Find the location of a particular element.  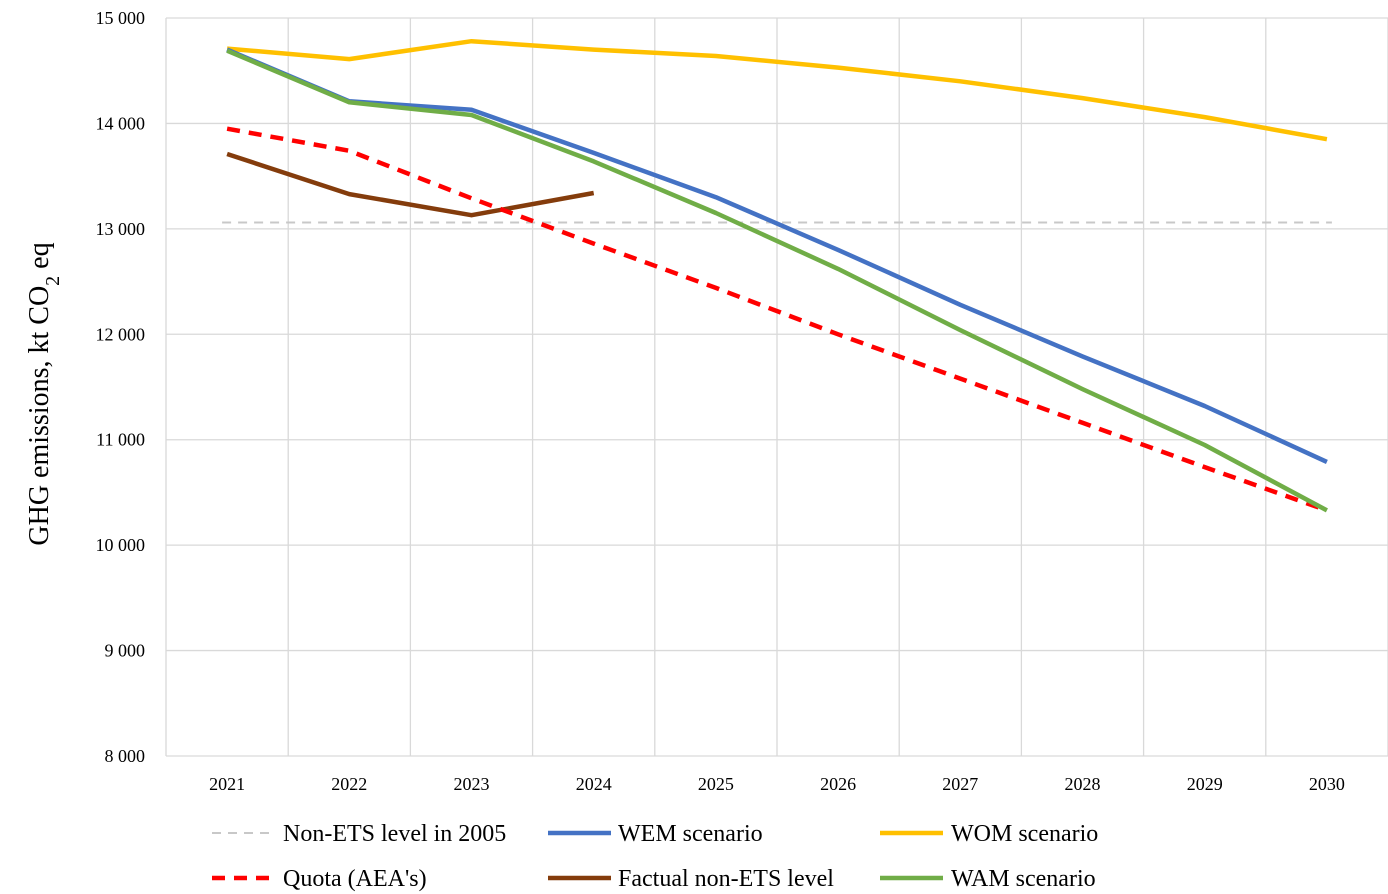

x-tick-label: 2023 is located at coordinates (472, 784).